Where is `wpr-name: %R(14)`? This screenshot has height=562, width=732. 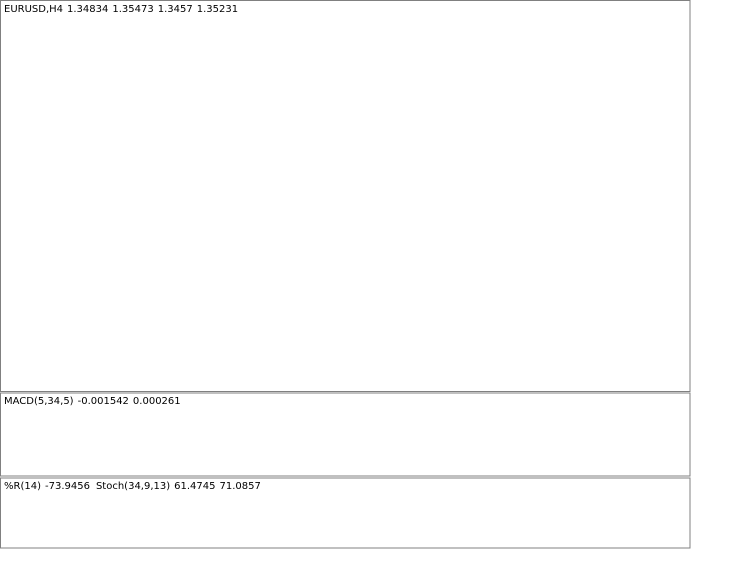
wpr-name: %R(14) is located at coordinates (22, 486).